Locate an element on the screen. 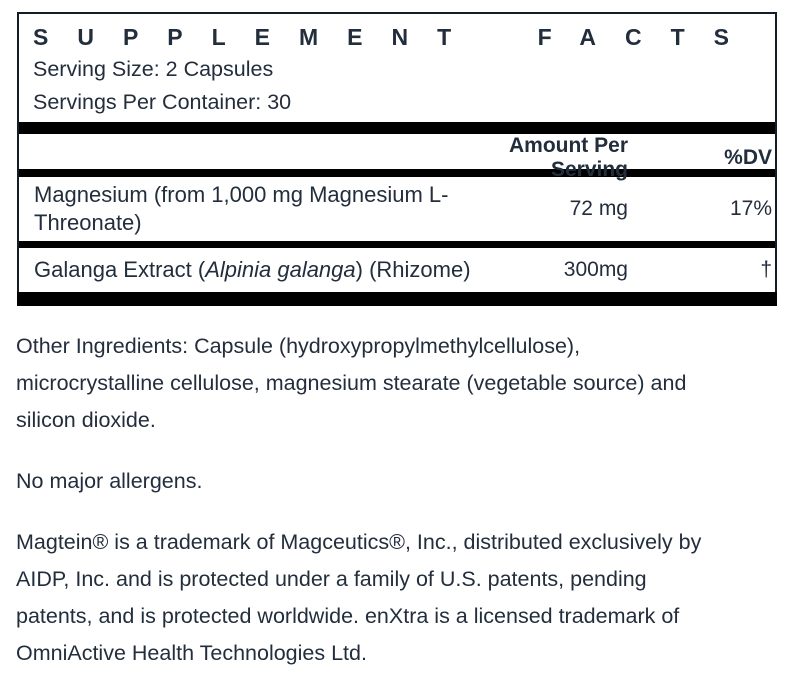 The height and width of the screenshot is (673, 791). ingredient-name-latin: Alpinia galanga is located at coordinates (280, 269).